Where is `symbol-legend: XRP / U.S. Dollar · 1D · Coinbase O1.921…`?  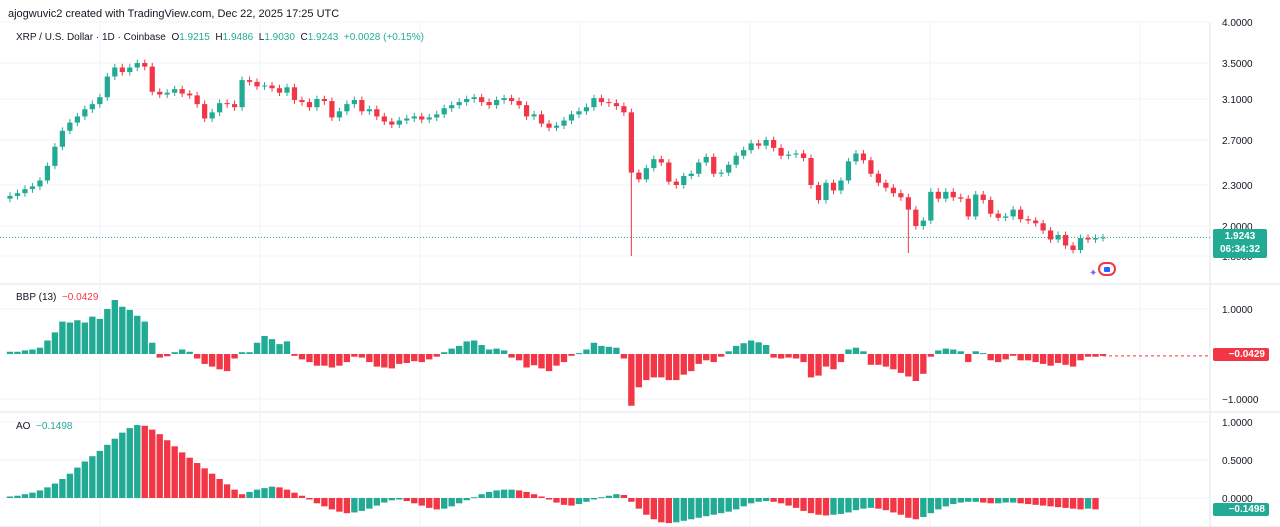
symbol-legend: XRP / U.S. Dollar · 1D · Coinbase O1.921… is located at coordinates (220, 37).